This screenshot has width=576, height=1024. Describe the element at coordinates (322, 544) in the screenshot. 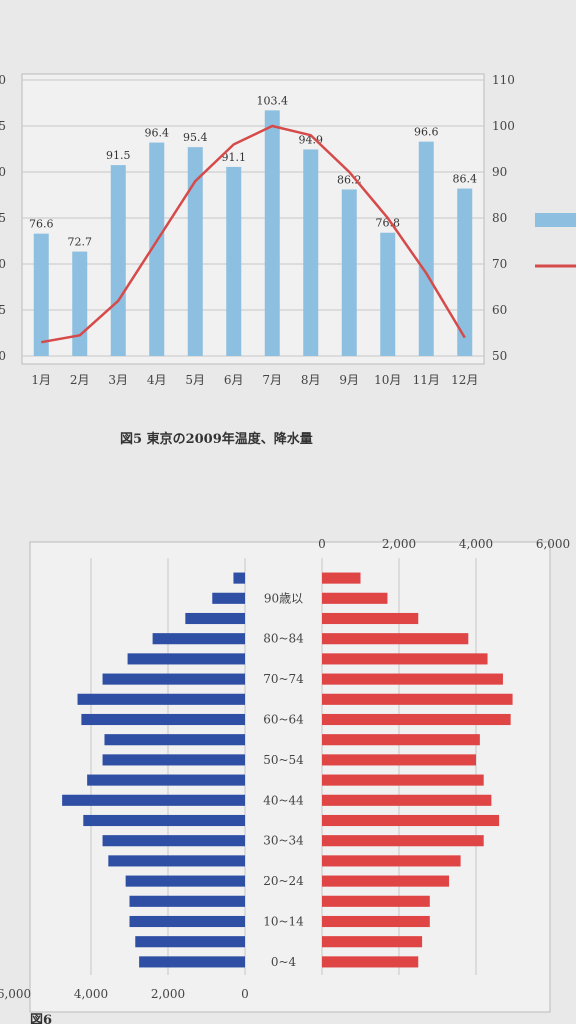

I see `top-axis-label: 0` at that location.